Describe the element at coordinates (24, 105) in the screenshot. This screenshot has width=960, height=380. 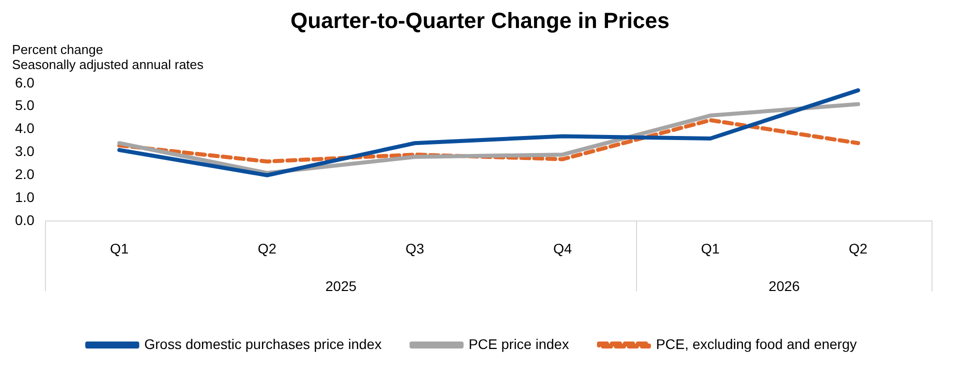
I see `y-tick-label: 5.0` at that location.